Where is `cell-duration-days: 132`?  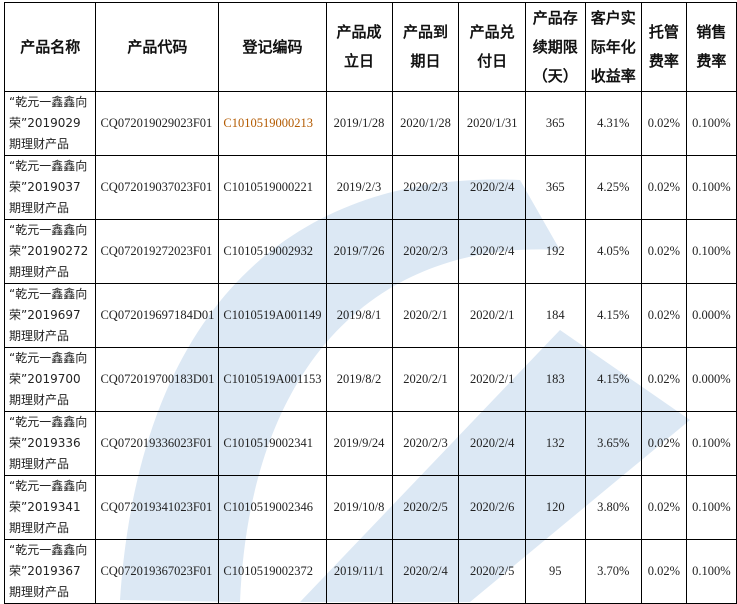 cell-duration-days: 132 is located at coordinates (555, 443).